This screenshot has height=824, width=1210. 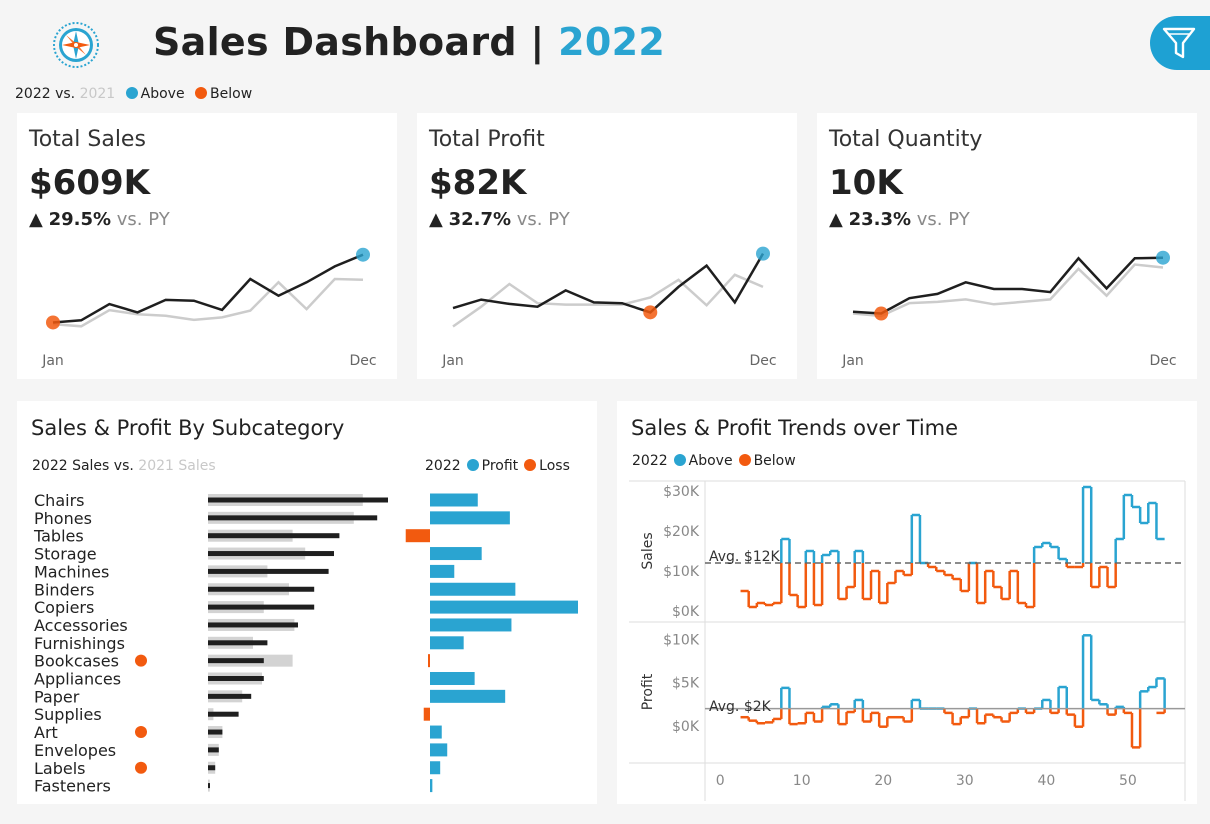 What do you see at coordinates (63, 518) in the screenshot?
I see `subcategory-label: Phones` at bounding box center [63, 518].